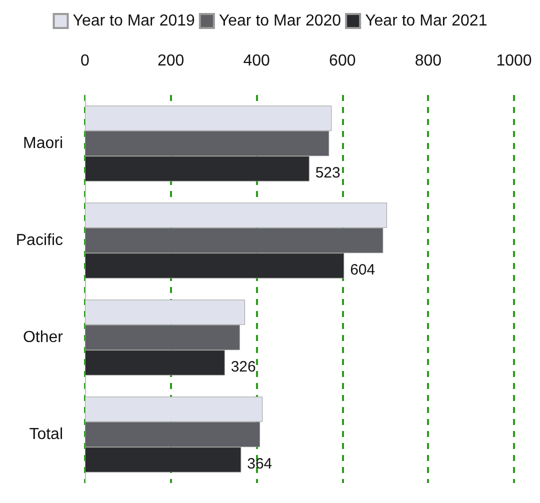 Image resolution: width=540 pixels, height=503 pixels. I want to click on y-tick-label: Maori, so click(42, 143).